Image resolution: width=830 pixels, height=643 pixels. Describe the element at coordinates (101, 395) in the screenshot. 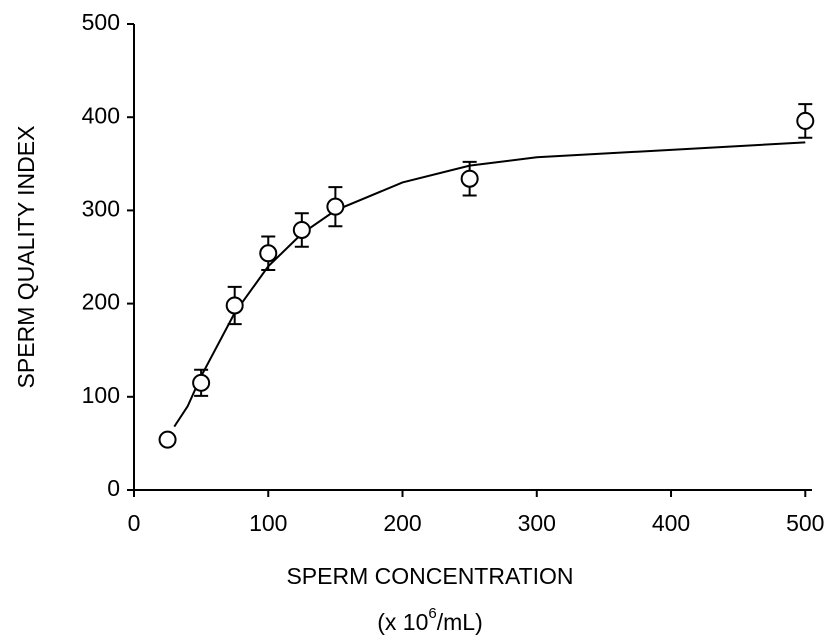

I see `y-tick-label: 100` at that location.